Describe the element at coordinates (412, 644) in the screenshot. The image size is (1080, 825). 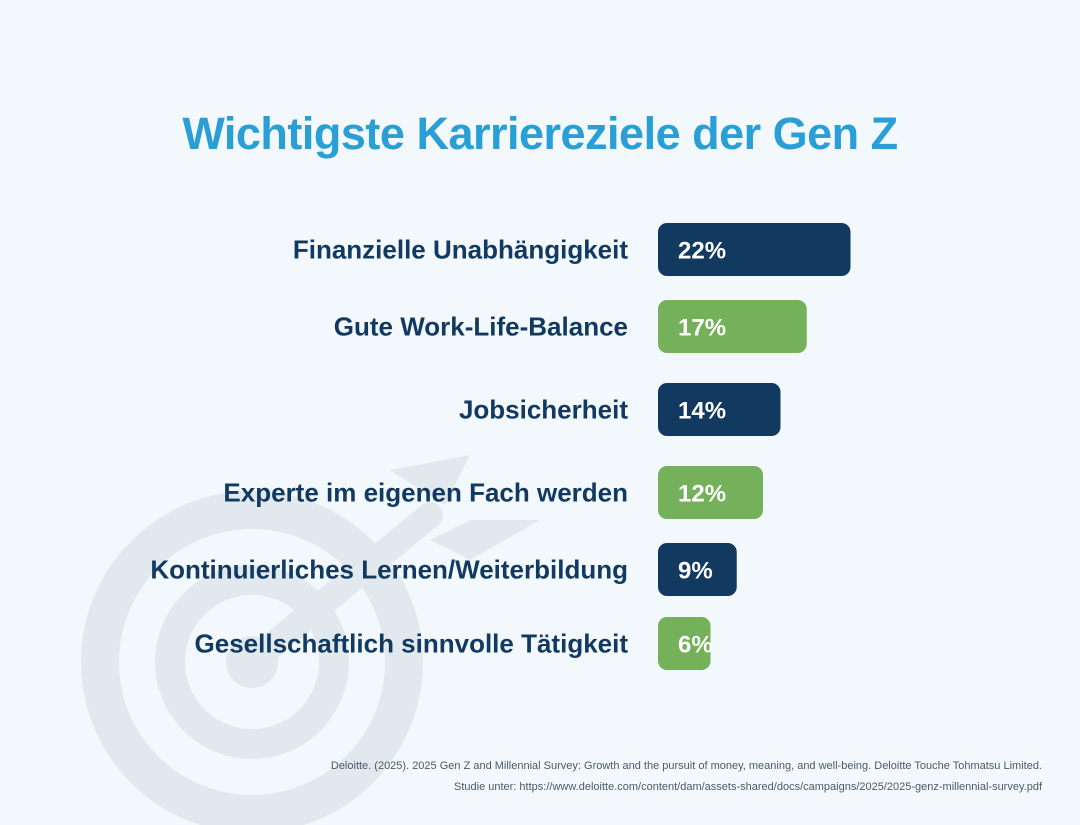
I see `category-label: Gesellschaftlich sinnvolle Tätigkeit` at that location.